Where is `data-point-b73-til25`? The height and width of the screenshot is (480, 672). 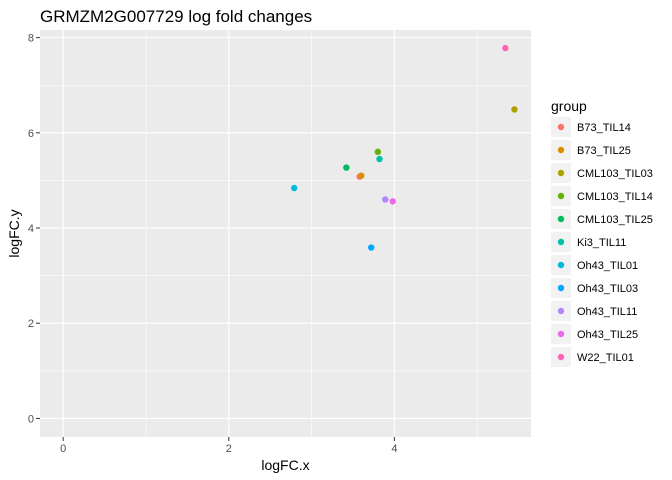
data-point-b73-til25 is located at coordinates (361, 175).